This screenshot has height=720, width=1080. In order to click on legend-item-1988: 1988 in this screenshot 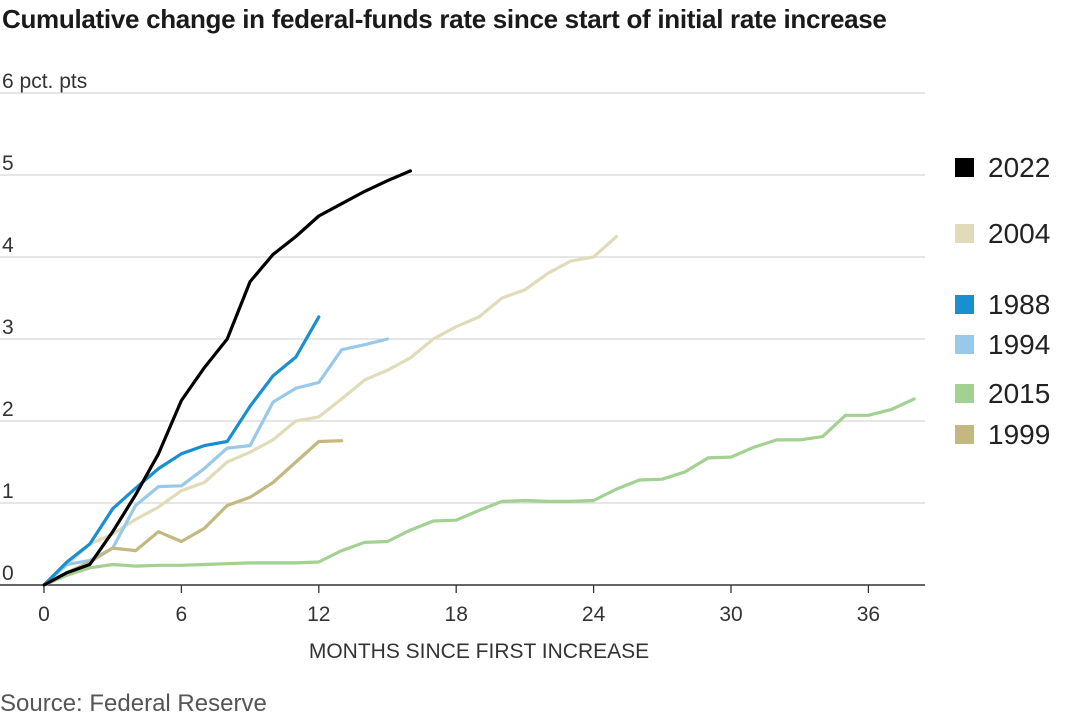, I will do `click(1002, 304)`.